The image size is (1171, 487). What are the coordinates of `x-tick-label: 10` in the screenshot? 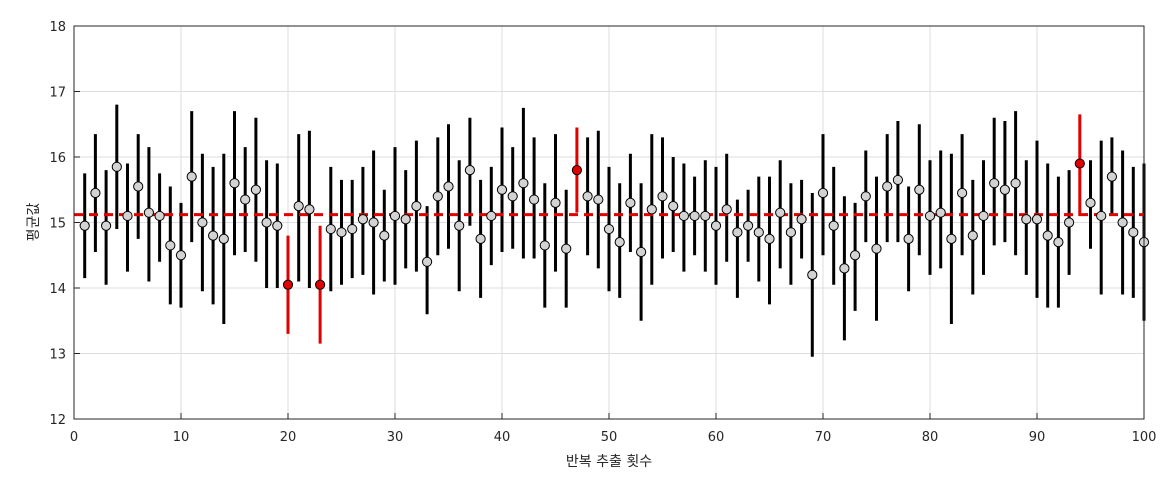 It's located at (181, 437).